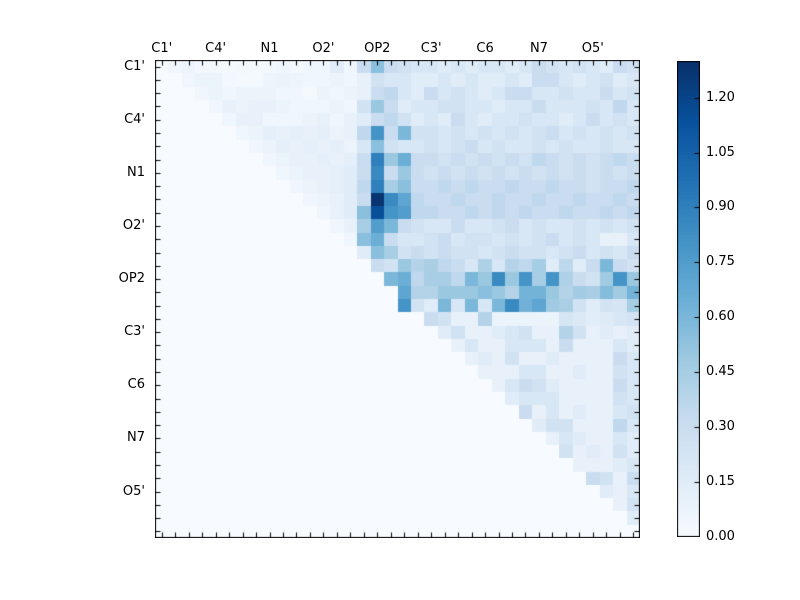  What do you see at coordinates (131, 279) in the screenshot?
I see `y-axis-label-OP2: OP2` at bounding box center [131, 279].